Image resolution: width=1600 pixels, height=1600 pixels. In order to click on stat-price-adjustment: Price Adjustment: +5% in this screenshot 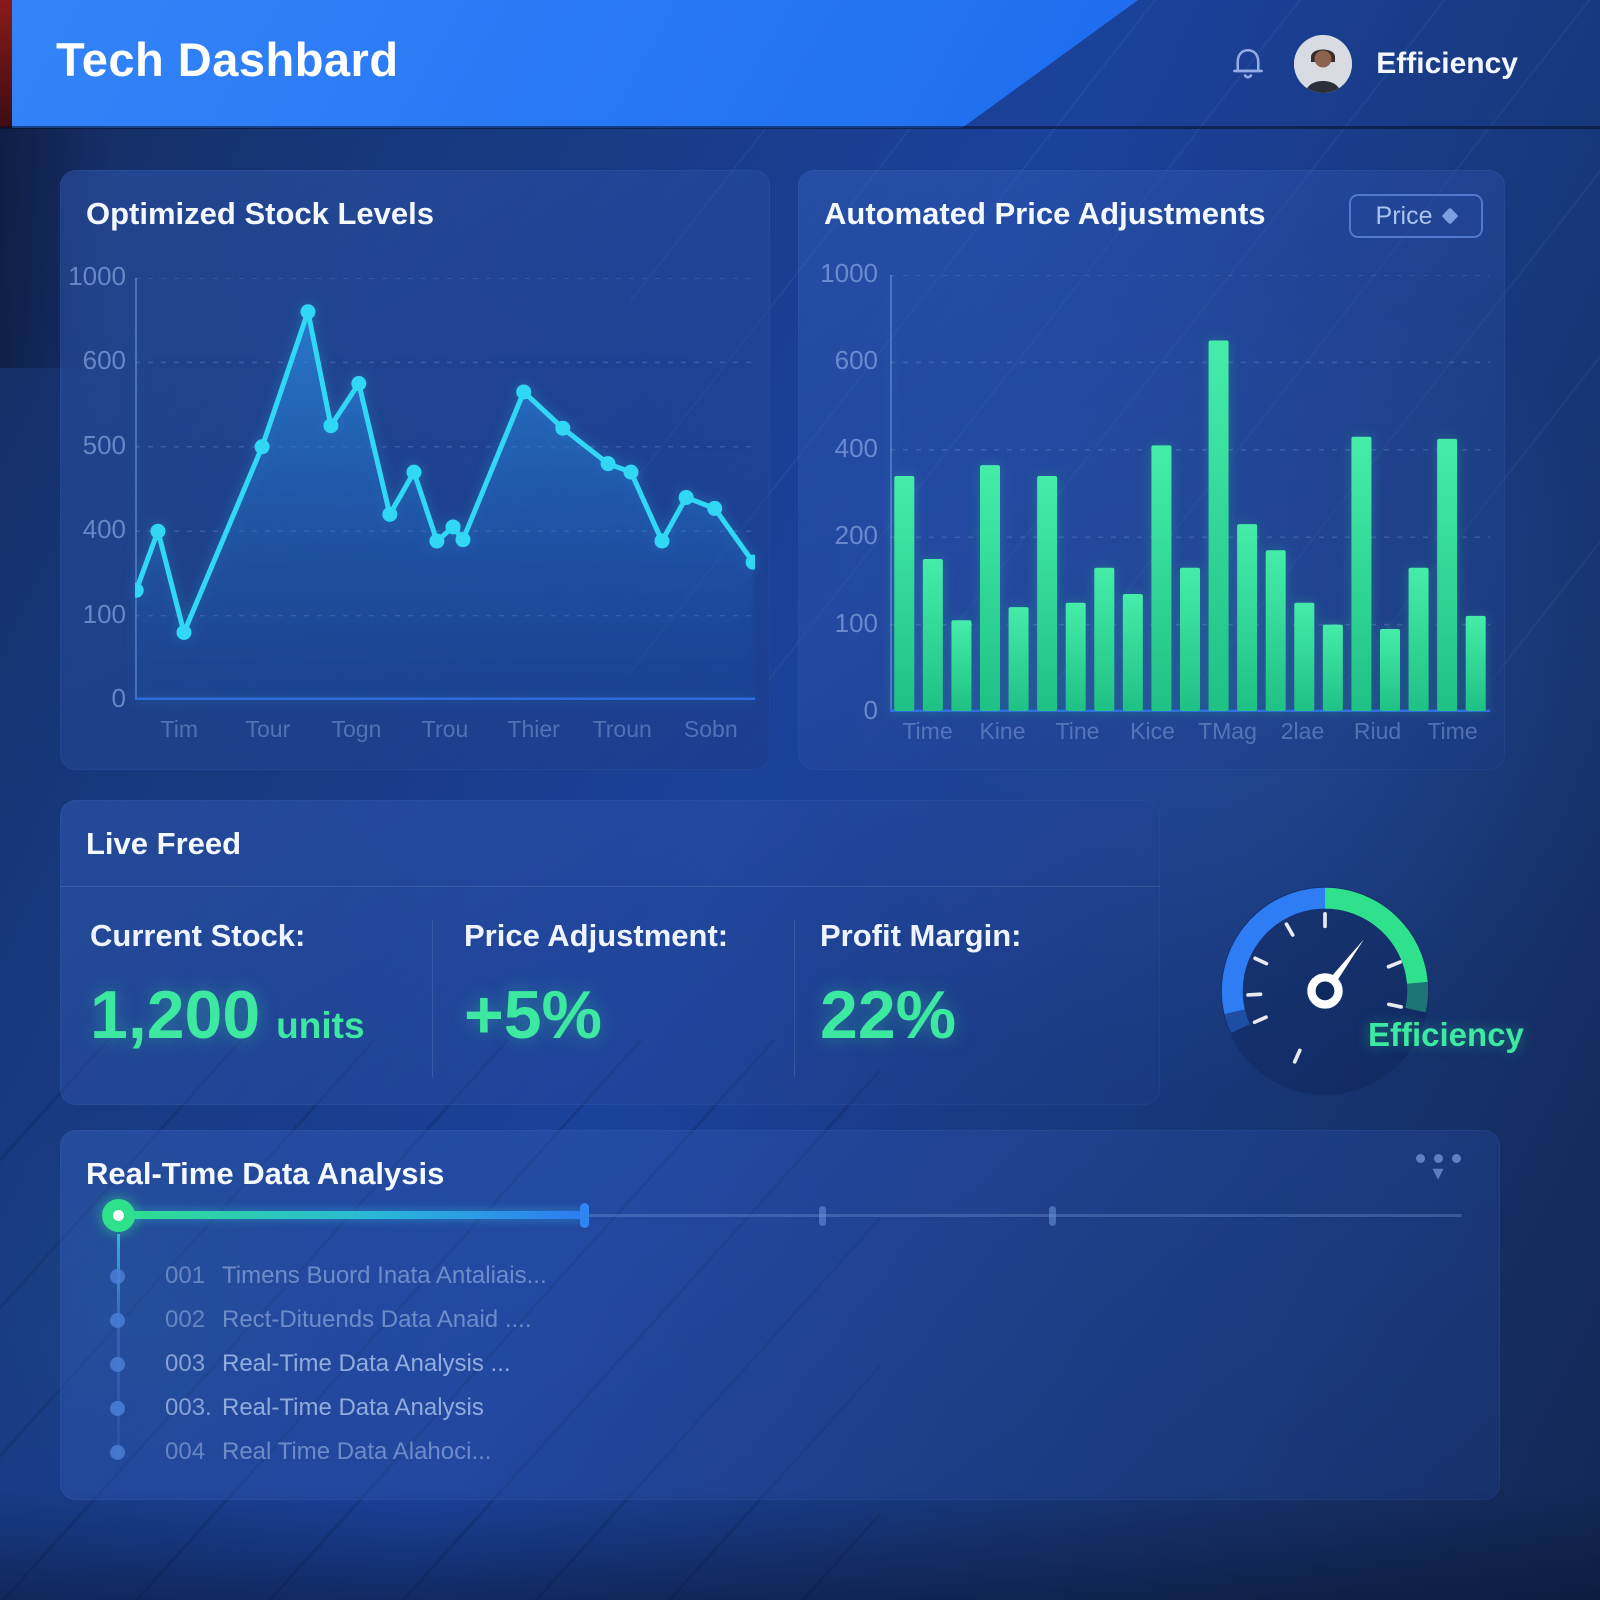, I will do `click(596, 986)`.